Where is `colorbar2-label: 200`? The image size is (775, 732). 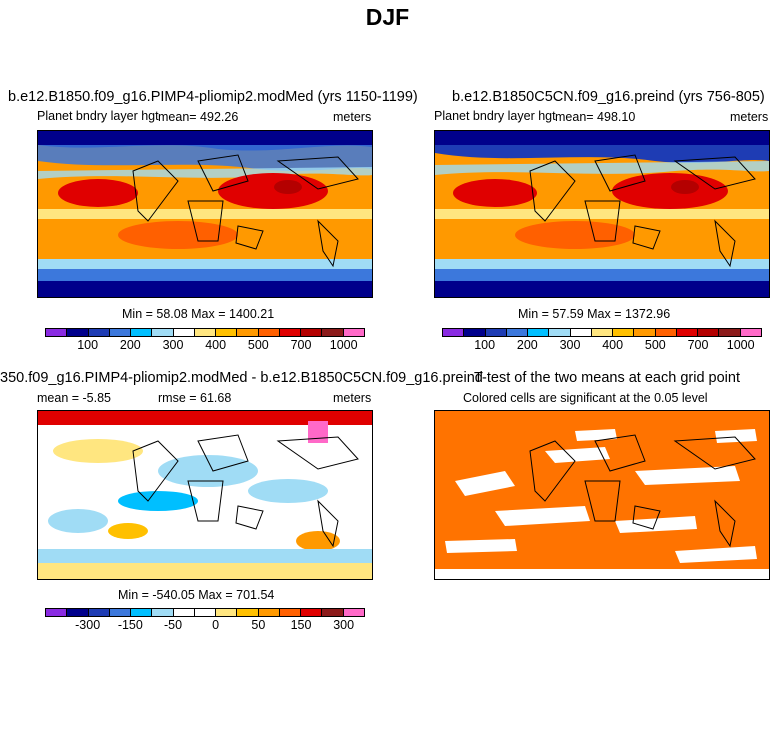 colorbar2-label: 200 is located at coordinates (527, 345).